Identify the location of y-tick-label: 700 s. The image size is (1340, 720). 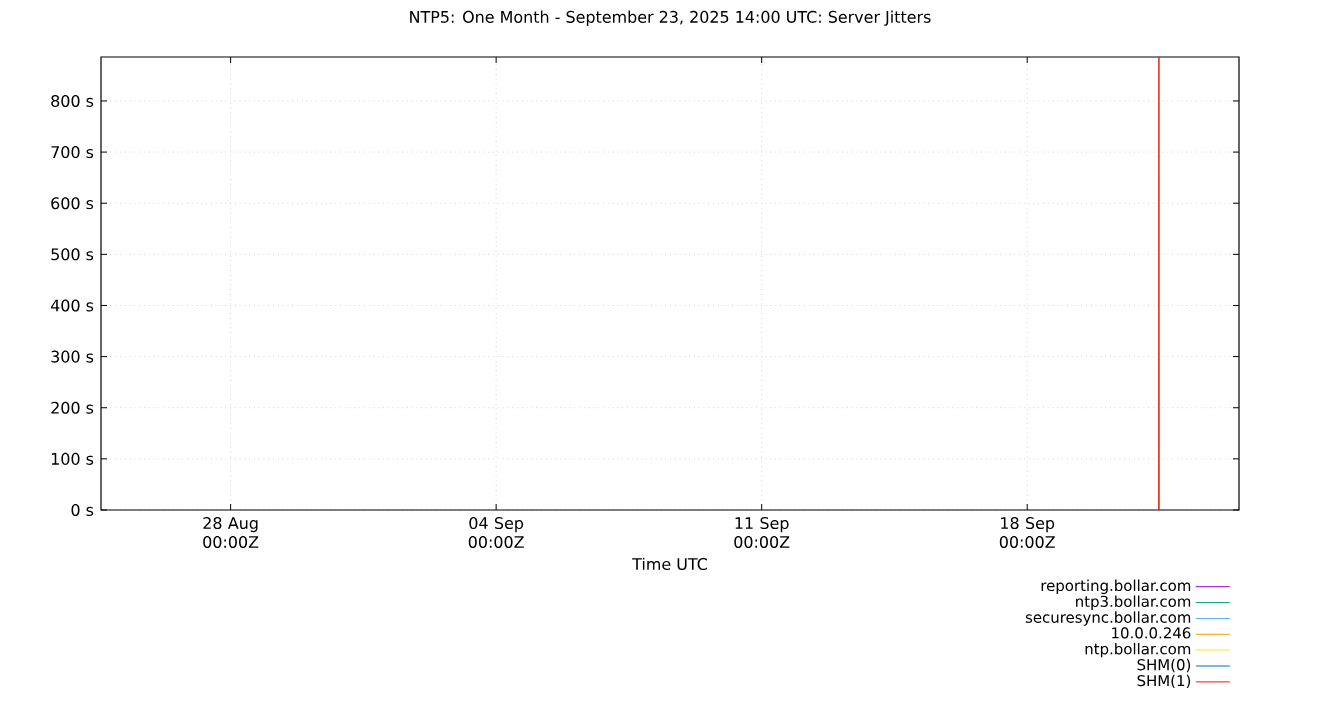
(72, 152).